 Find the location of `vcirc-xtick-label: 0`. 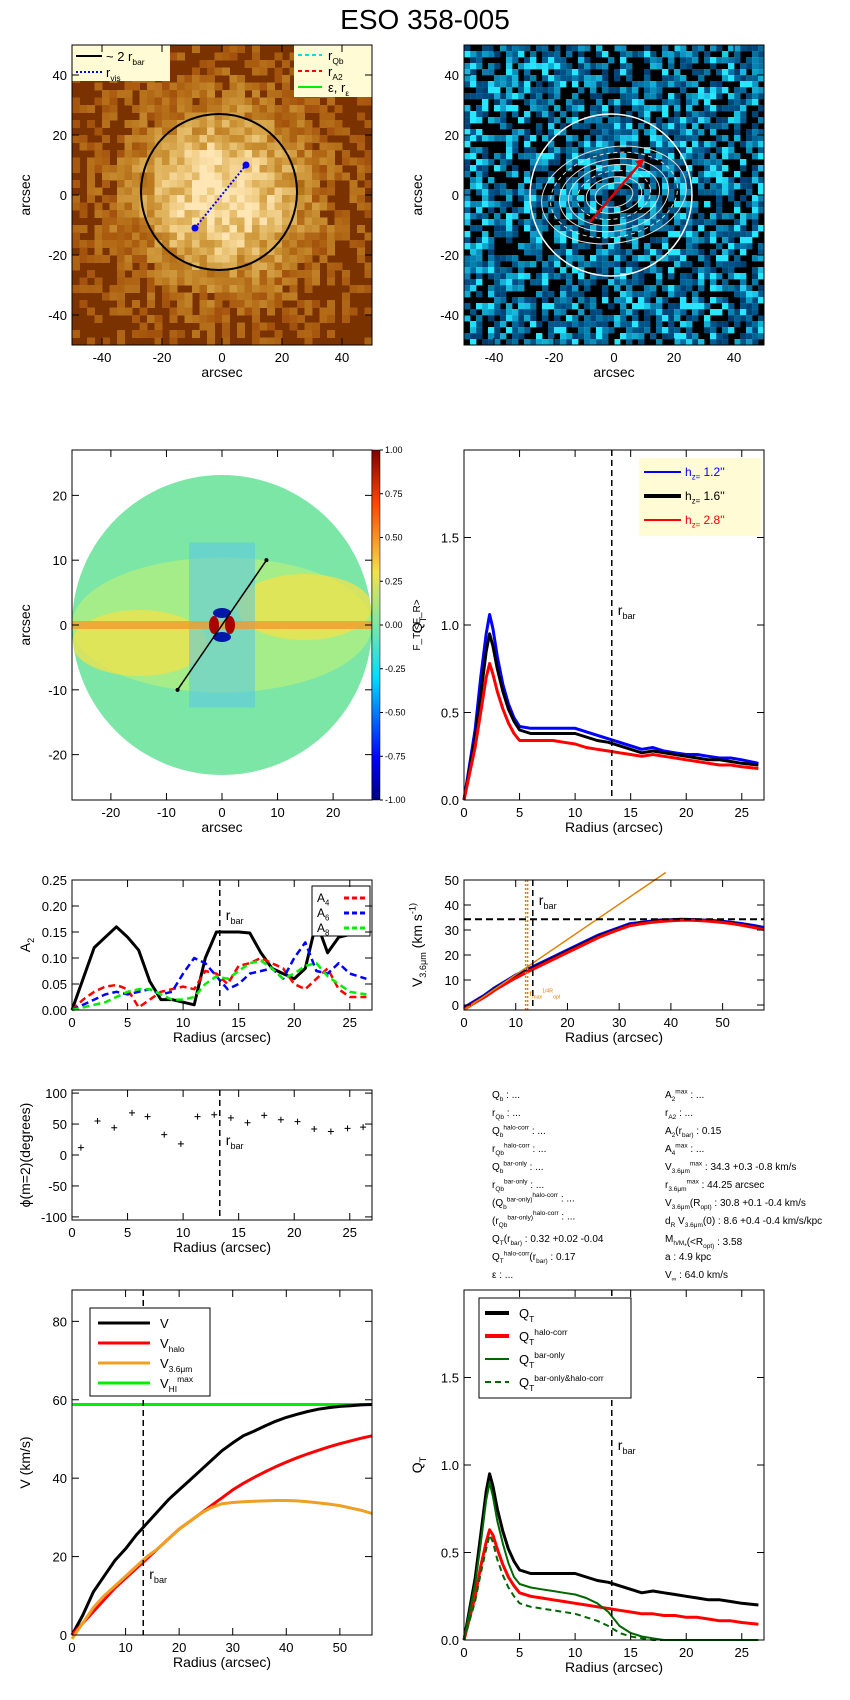

vcirc-xtick-label: 0 is located at coordinates (463, 1022).